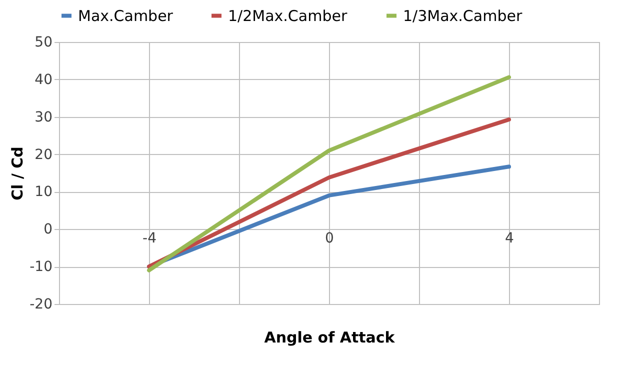  Describe the element at coordinates (329, 238) in the screenshot. I see `x-tick-label: 0` at that location.